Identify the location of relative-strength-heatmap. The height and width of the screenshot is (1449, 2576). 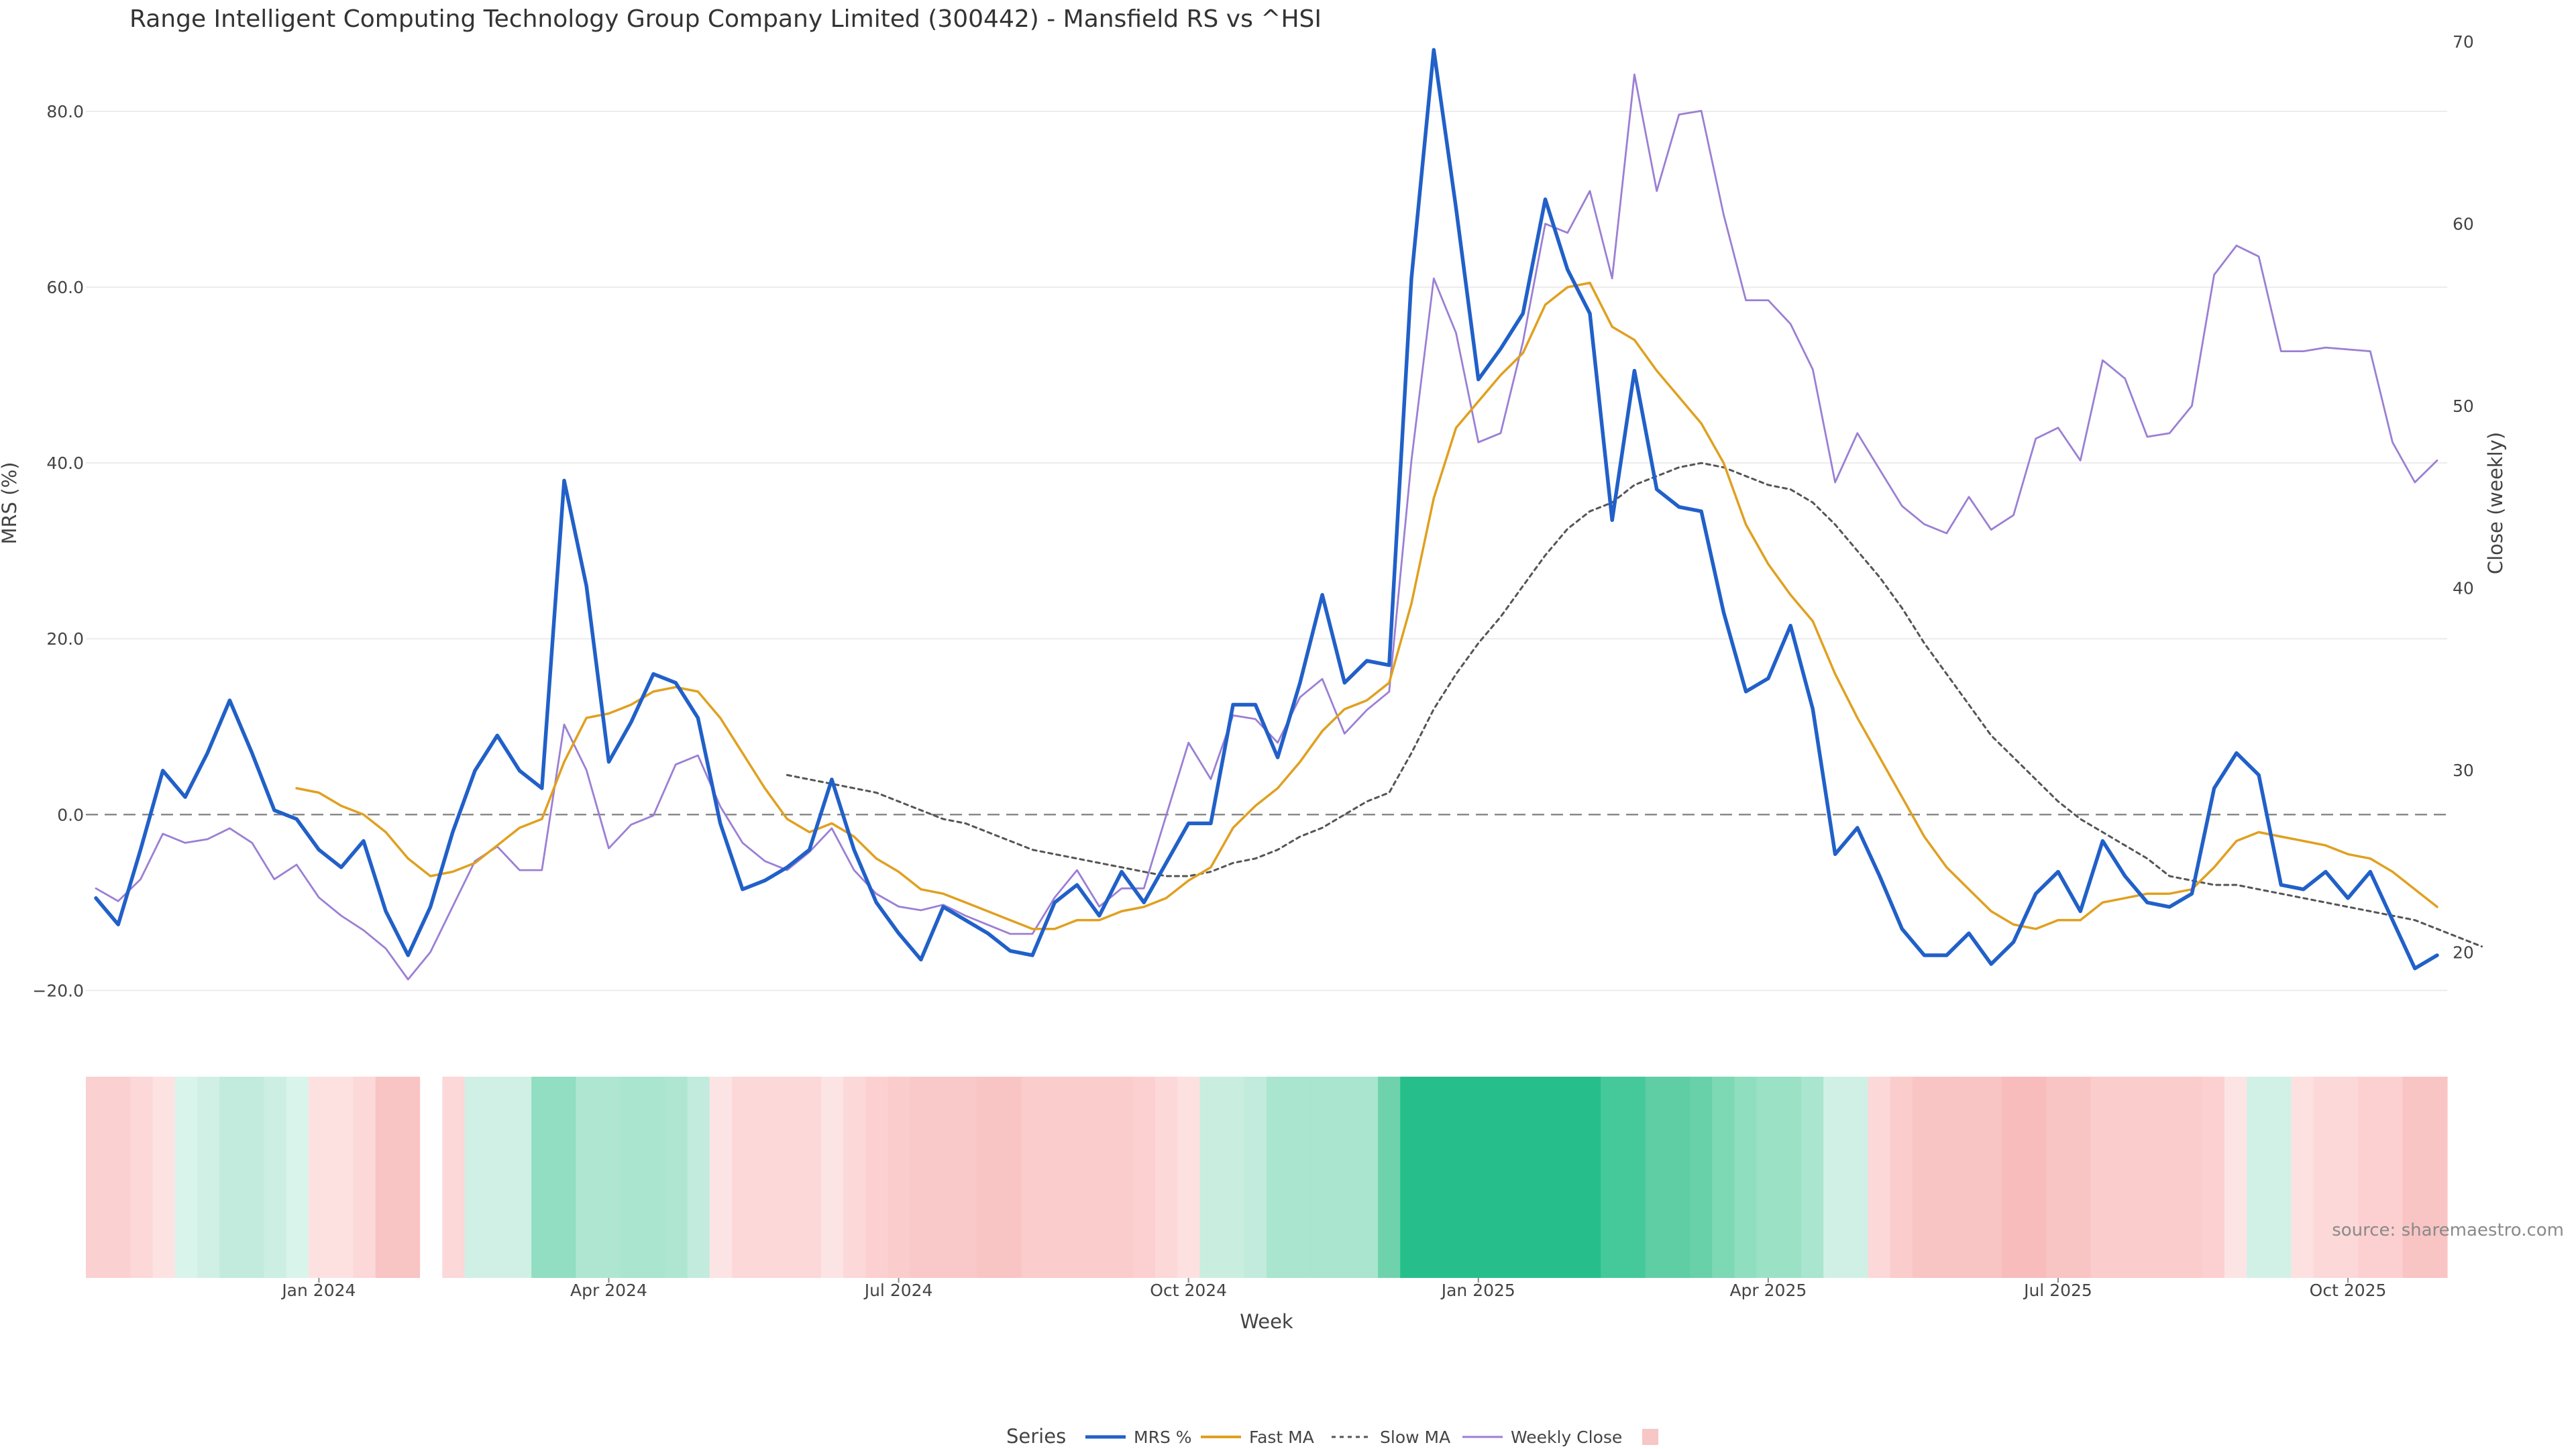
(1267, 1177).